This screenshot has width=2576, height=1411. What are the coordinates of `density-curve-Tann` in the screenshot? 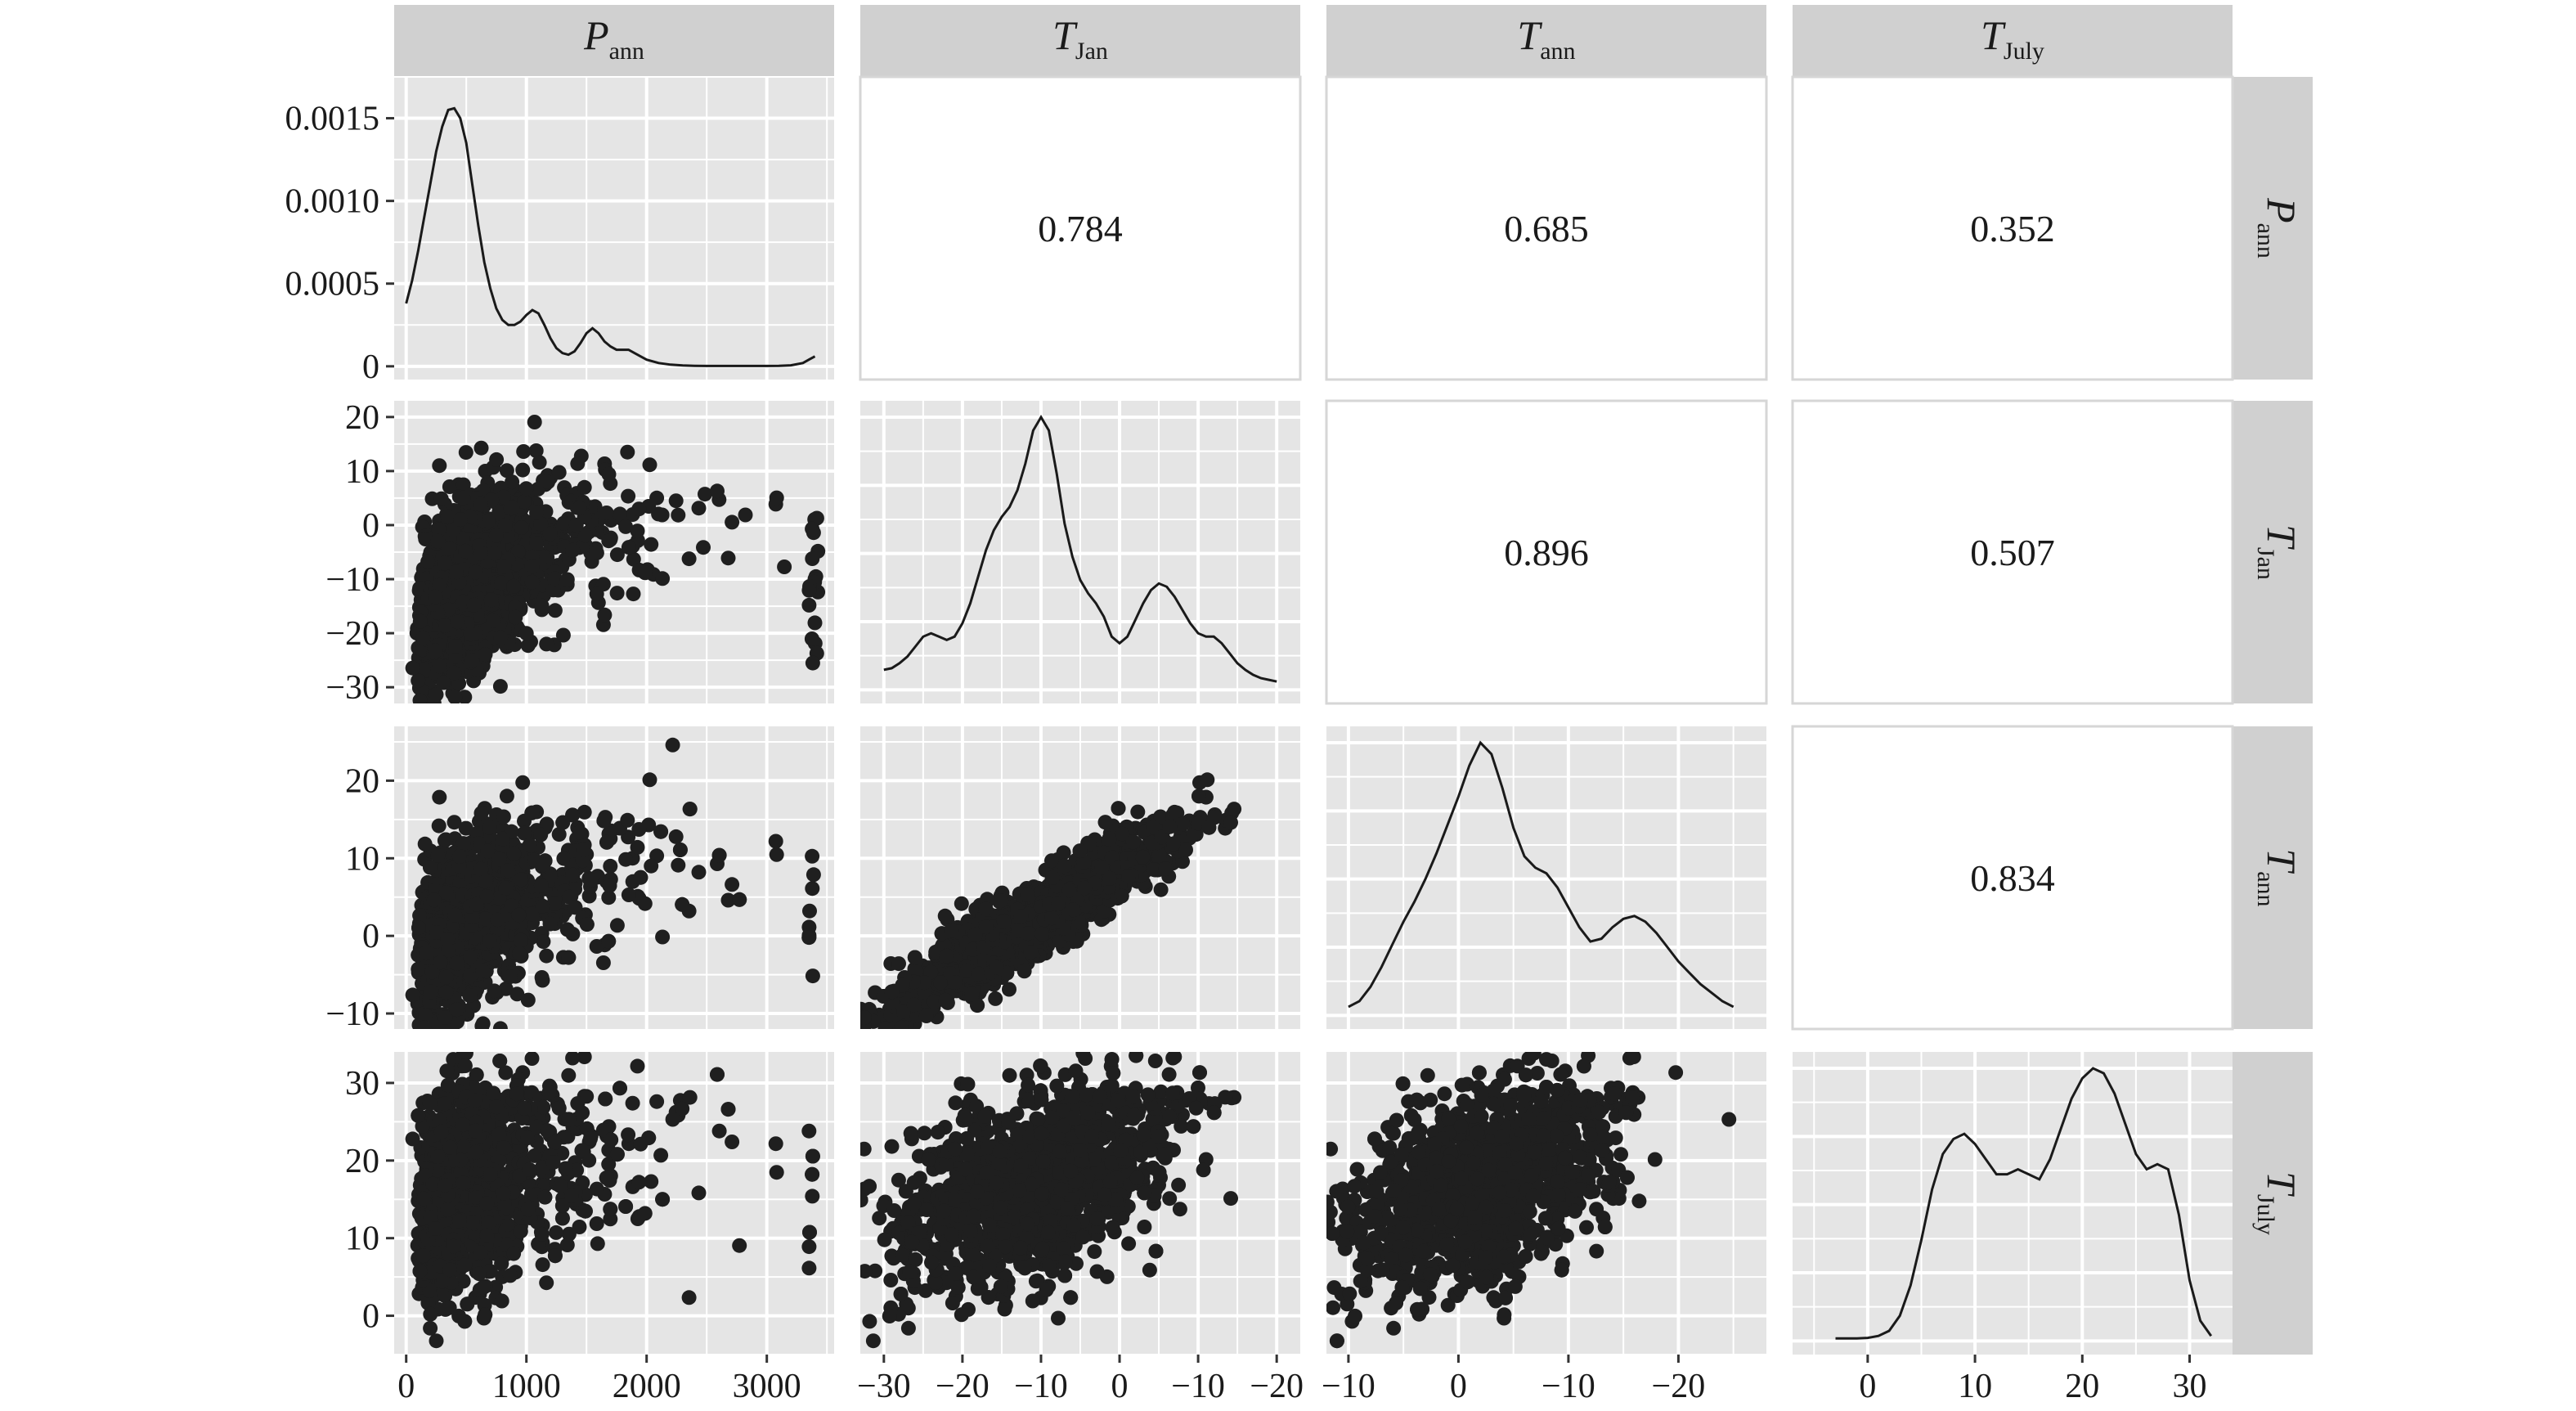 It's located at (1541, 875).